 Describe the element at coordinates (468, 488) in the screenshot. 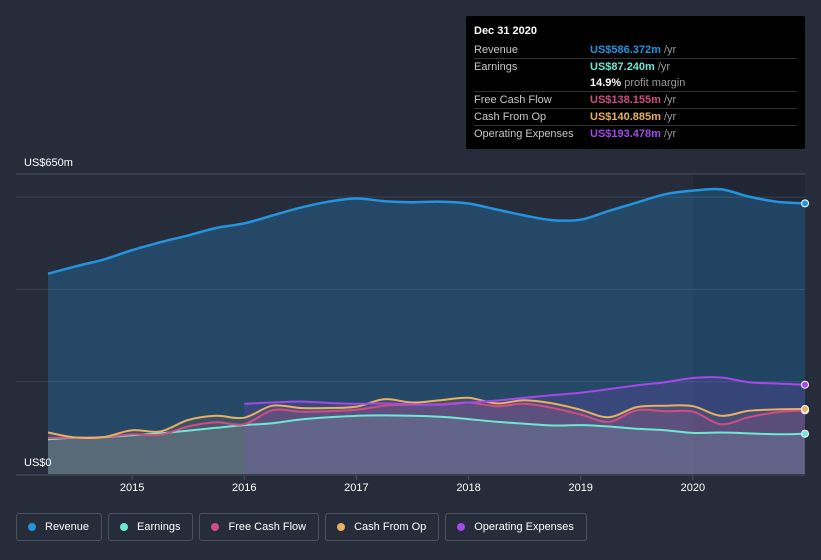

I see `x-tick-label: 2018` at that location.